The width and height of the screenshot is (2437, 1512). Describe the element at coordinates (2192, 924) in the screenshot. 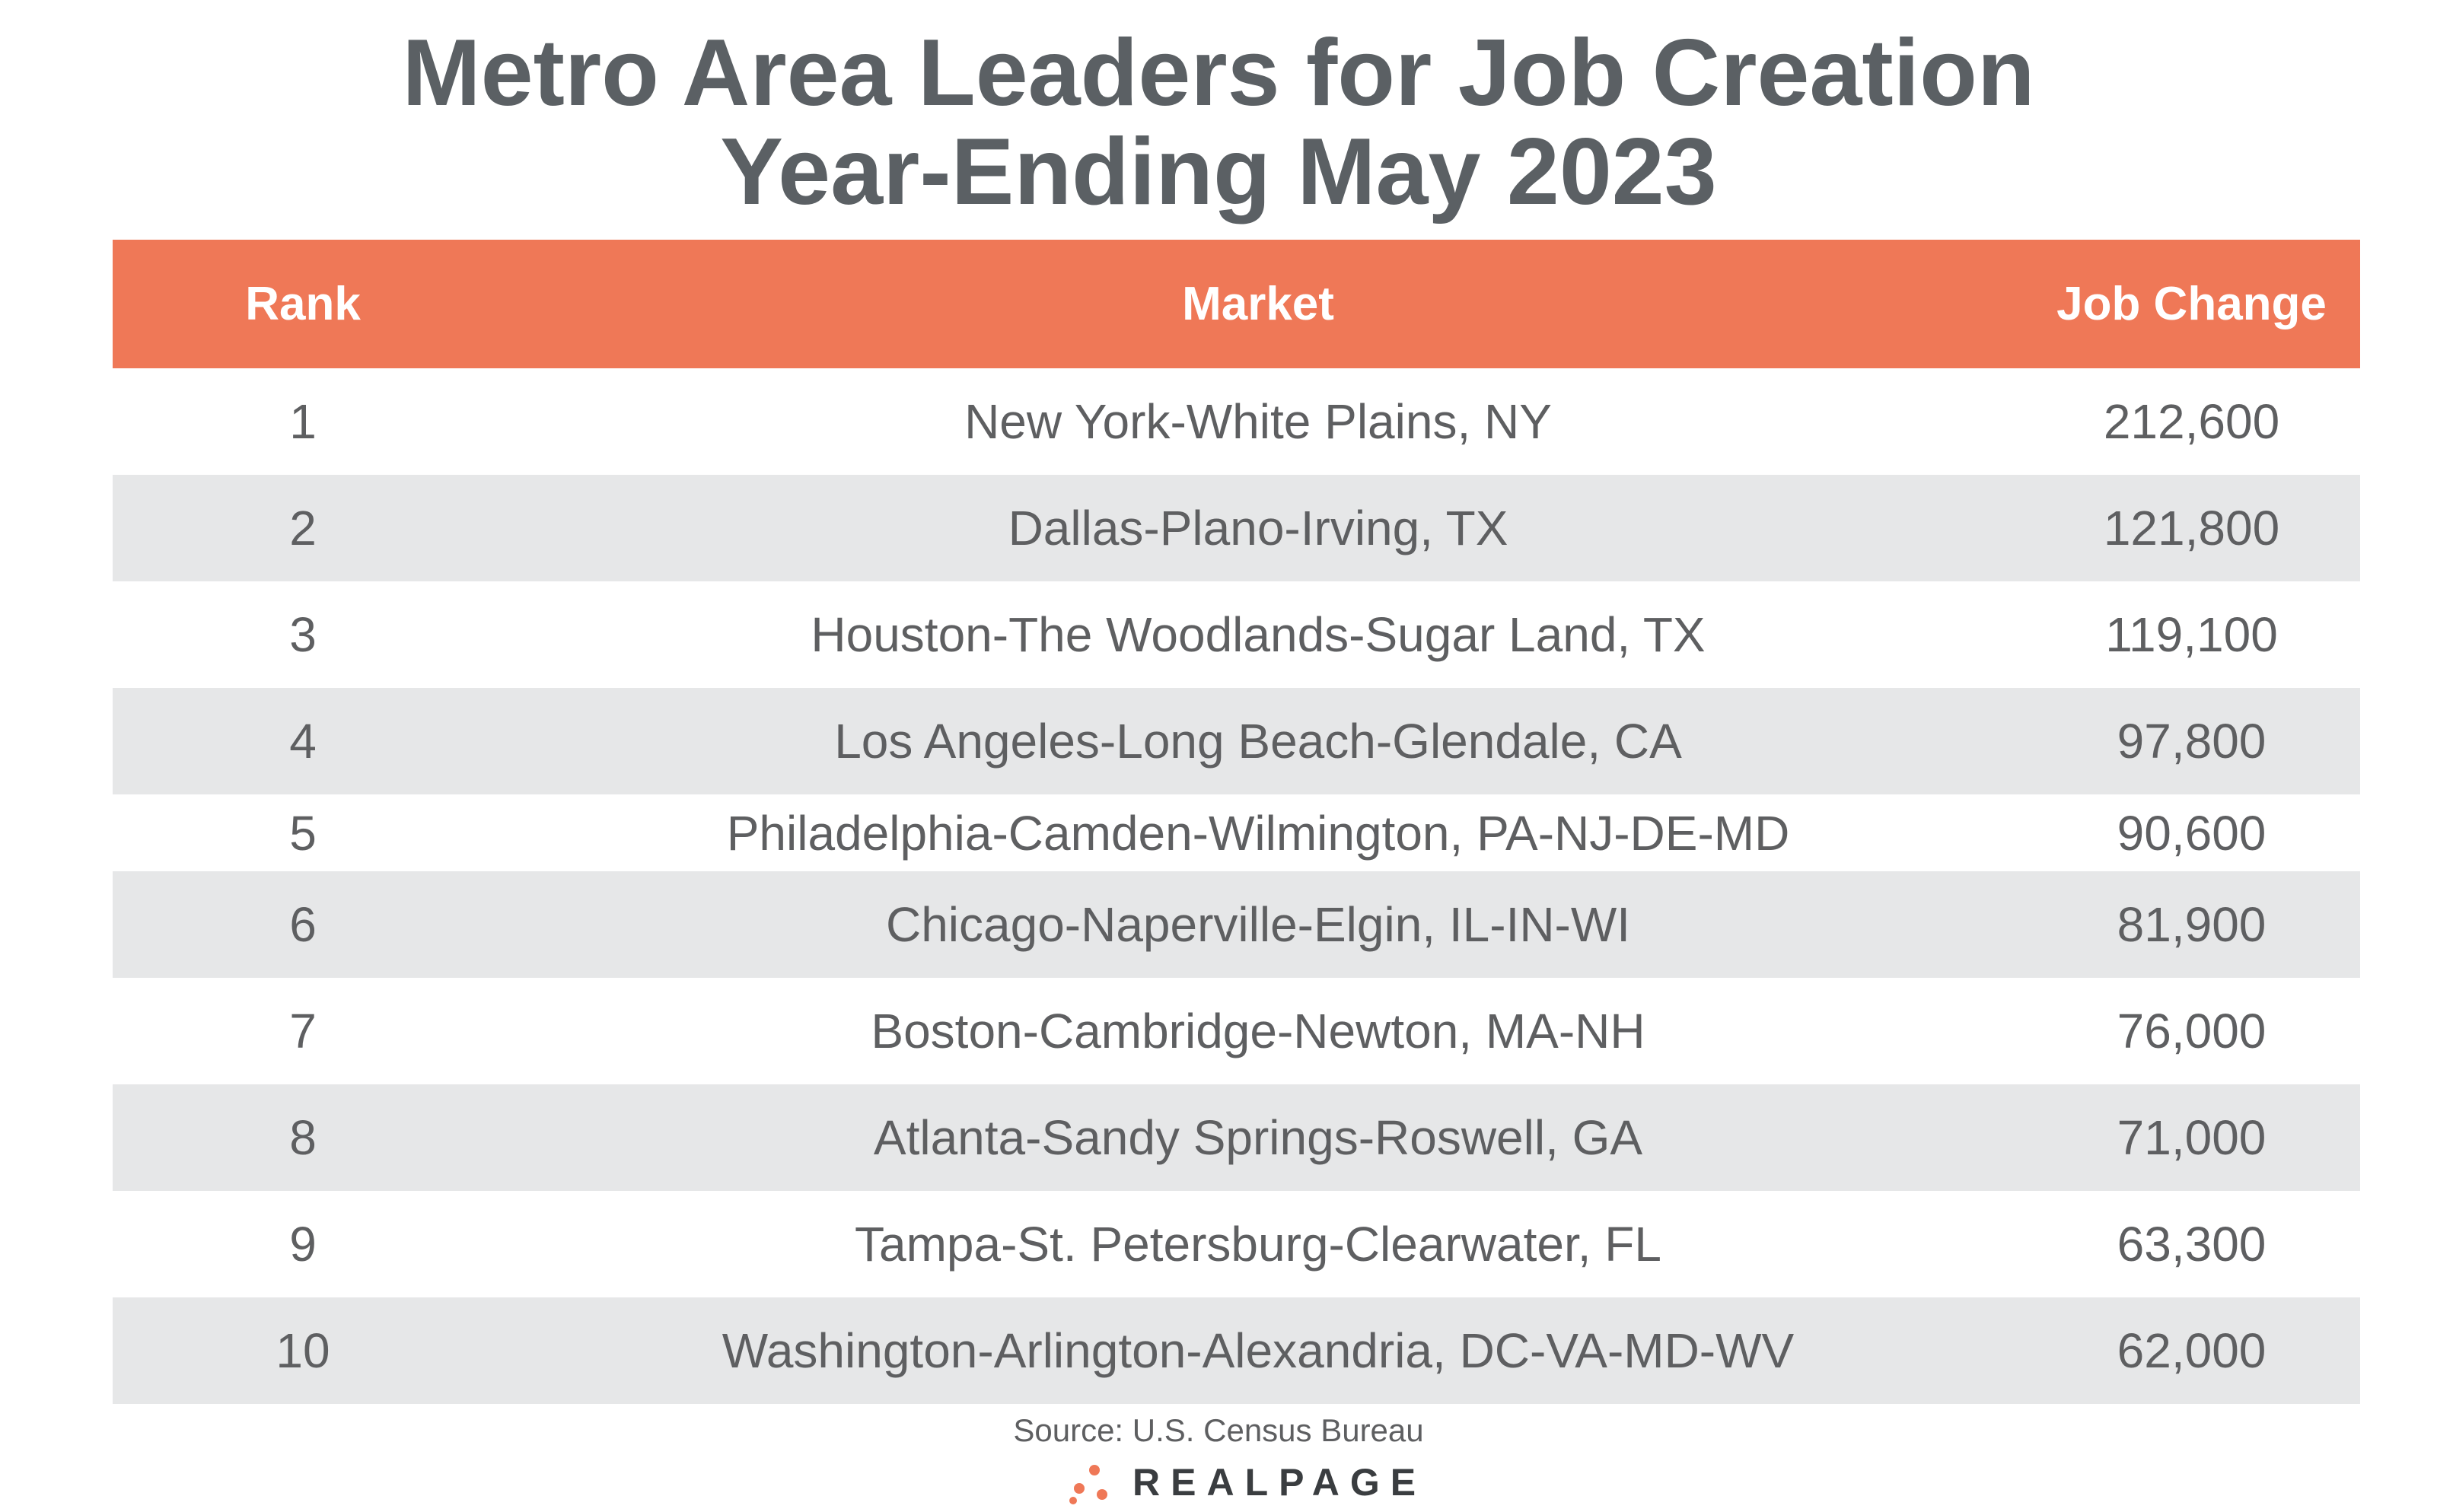

I see `table-cell: 81,900` at that location.